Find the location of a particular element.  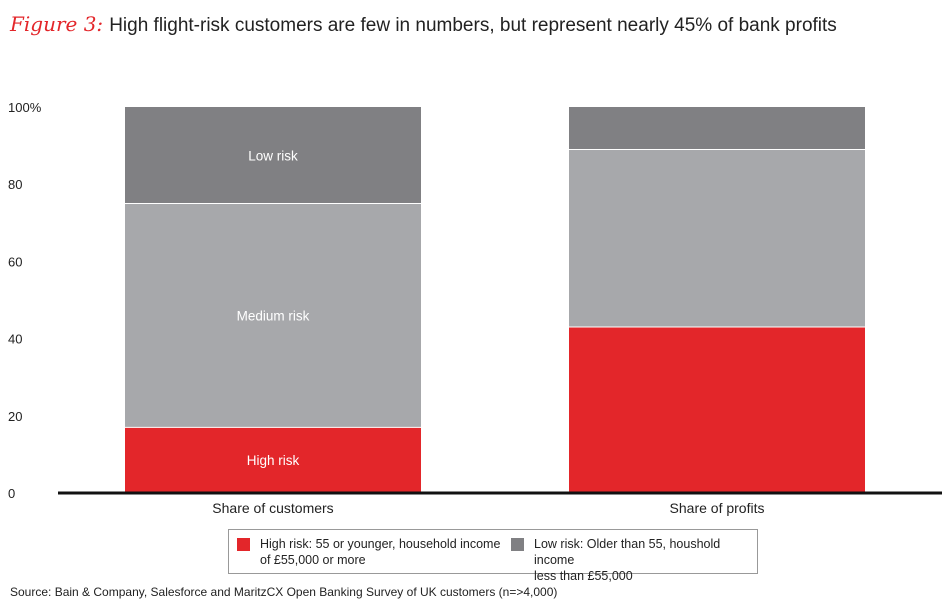

figure-number: Figure 3: is located at coordinates (57, 24).